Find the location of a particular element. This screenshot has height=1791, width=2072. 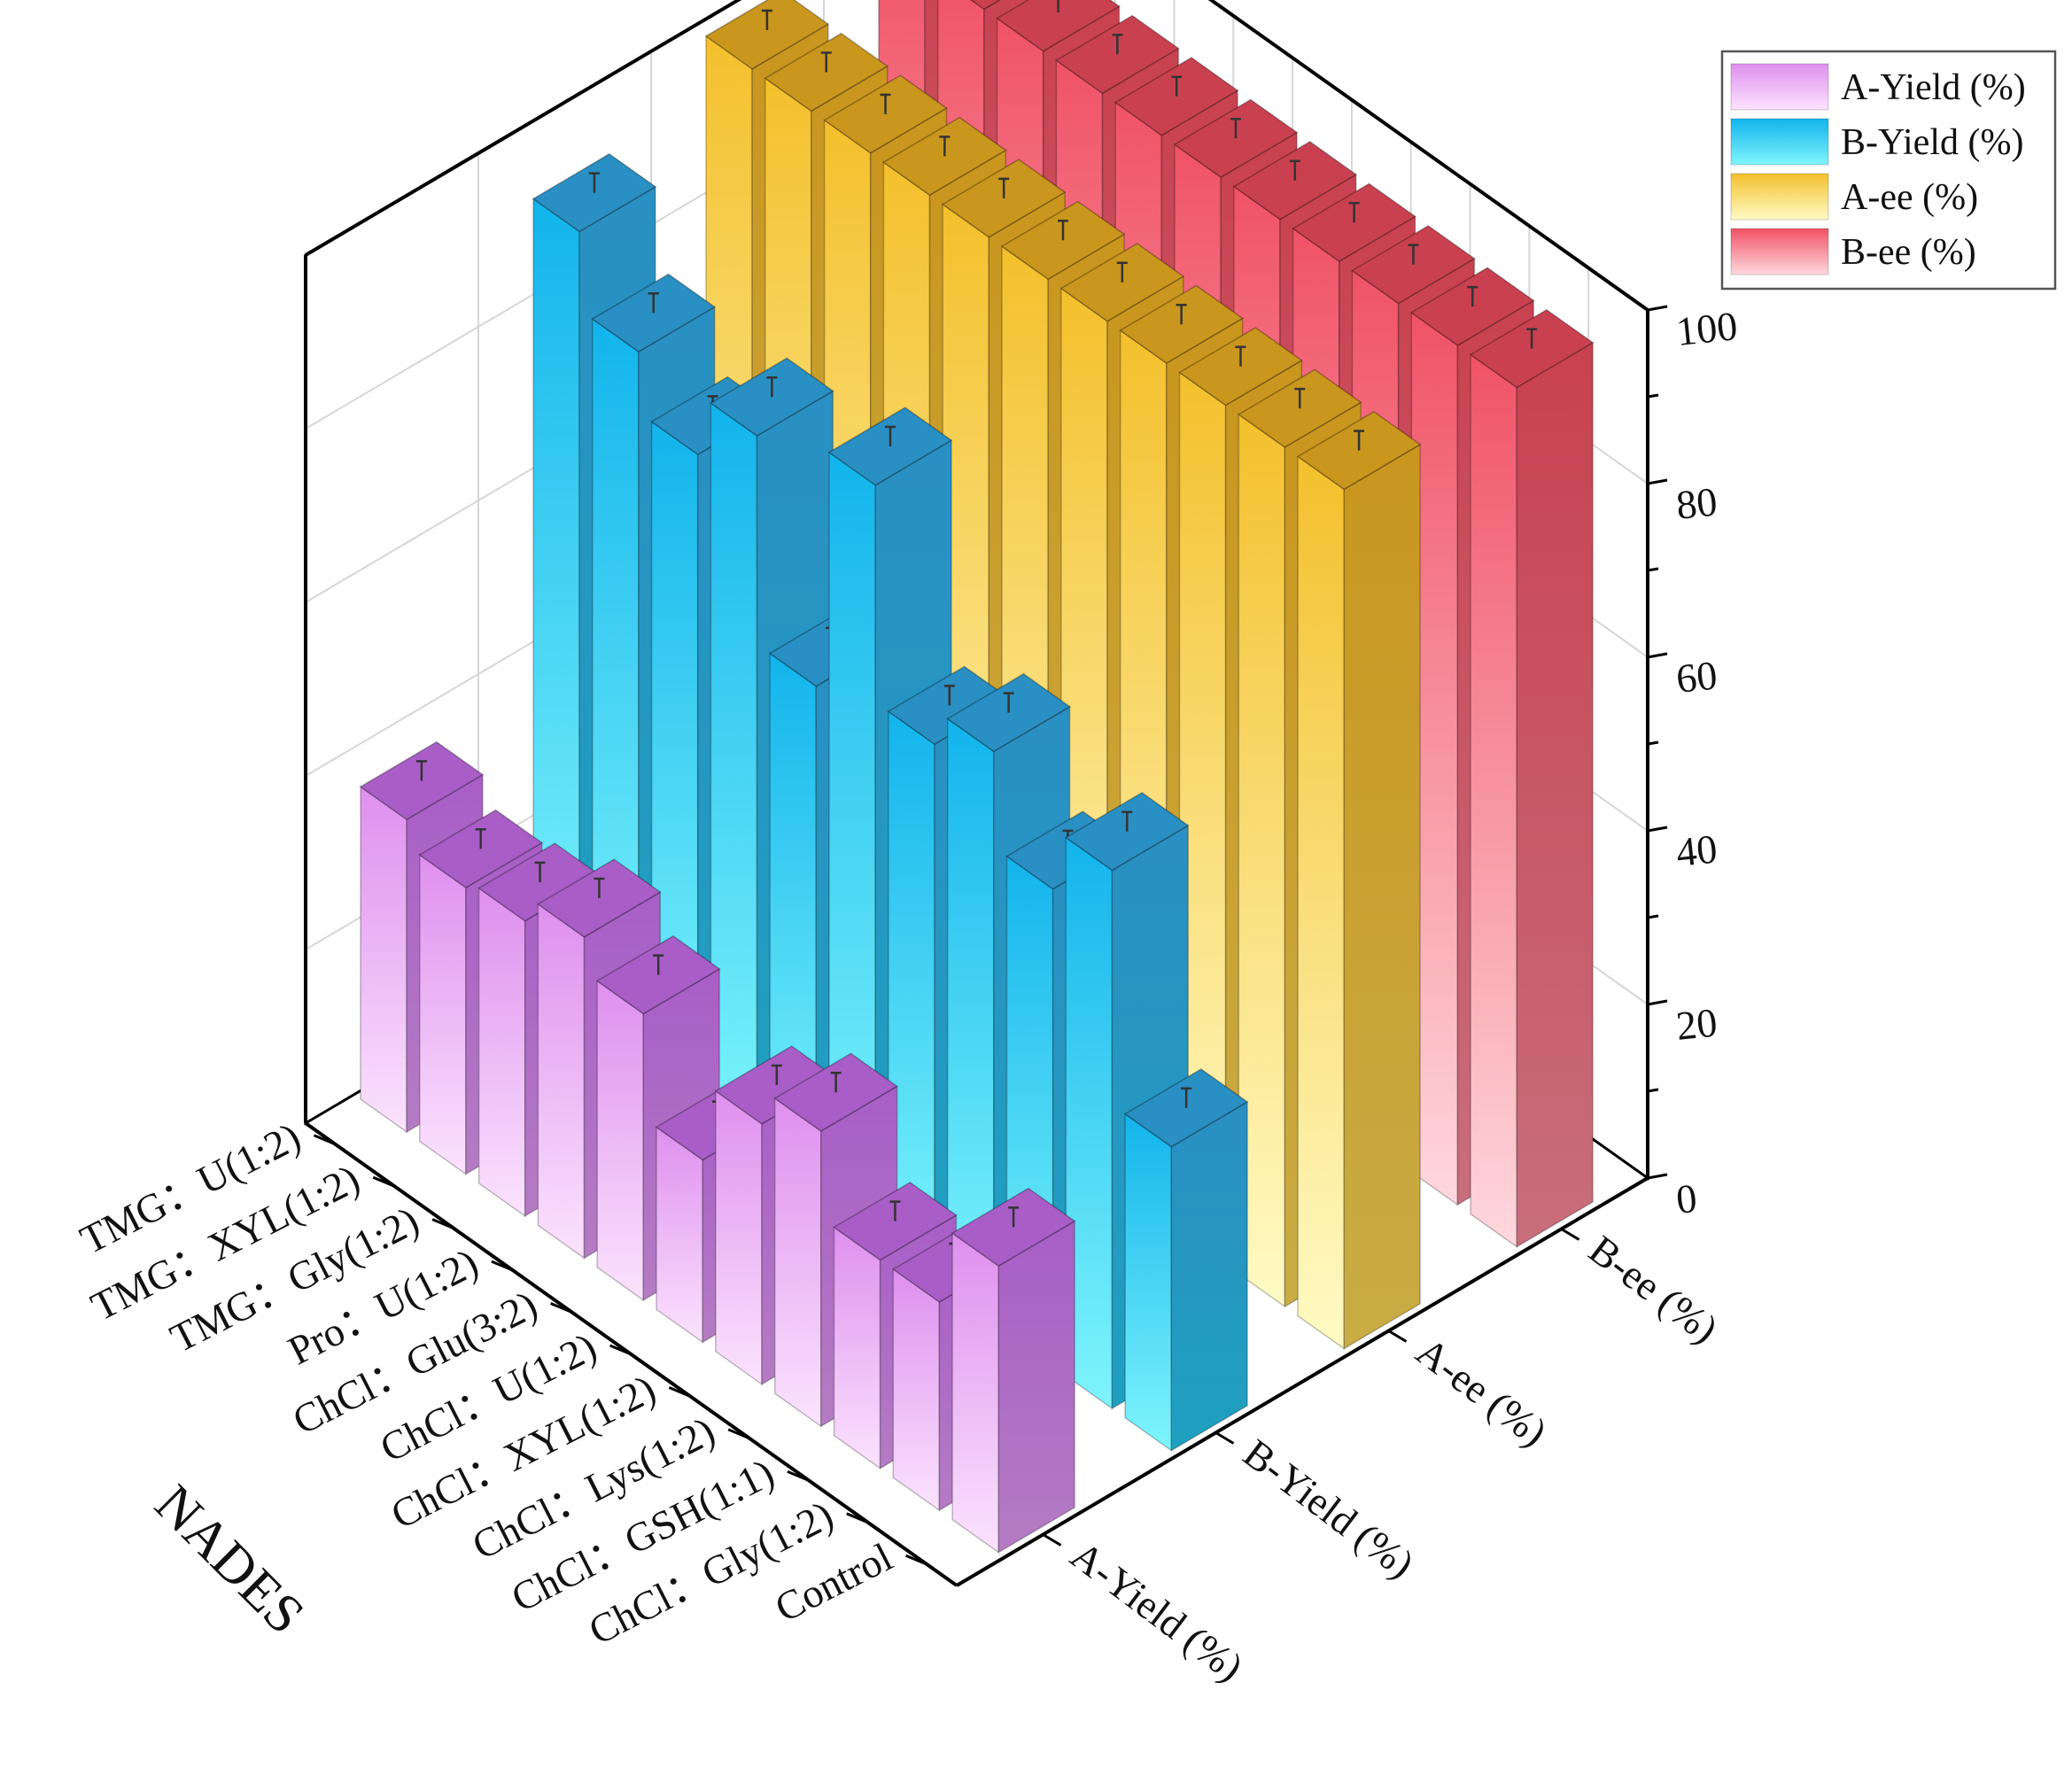

x-axis-title: NADES is located at coordinates (229, 1560).